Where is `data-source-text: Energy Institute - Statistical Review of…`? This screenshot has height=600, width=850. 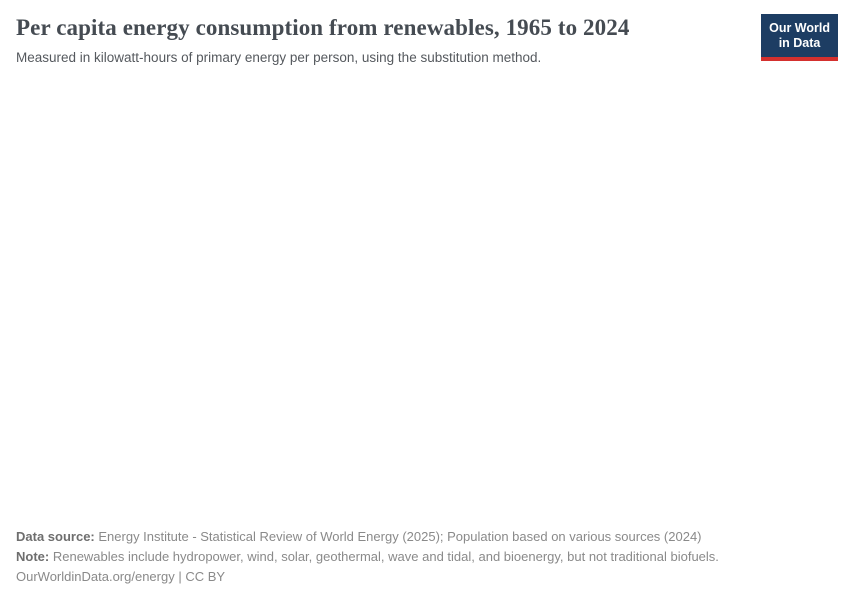 data-source-text: Energy Institute - Statistical Review of… is located at coordinates (400, 536).